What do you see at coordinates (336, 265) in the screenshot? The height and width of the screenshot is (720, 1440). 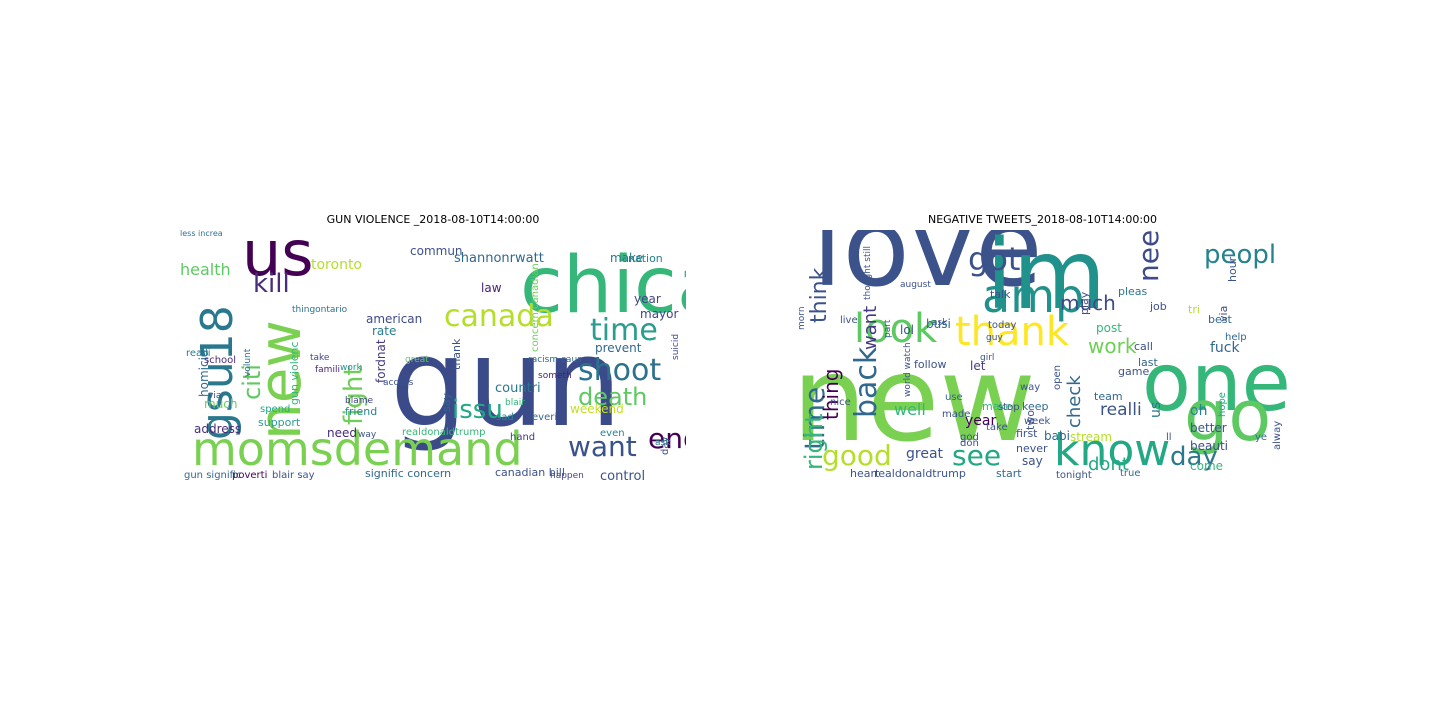 I see `word-toronto: toronto` at bounding box center [336, 265].